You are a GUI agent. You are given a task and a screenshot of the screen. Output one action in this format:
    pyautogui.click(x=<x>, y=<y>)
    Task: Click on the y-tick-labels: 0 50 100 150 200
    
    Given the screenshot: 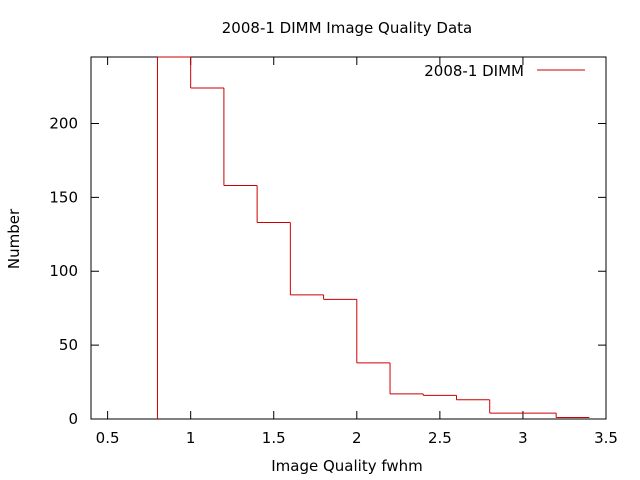 What is the action you would take?
    pyautogui.click(x=63, y=271)
    